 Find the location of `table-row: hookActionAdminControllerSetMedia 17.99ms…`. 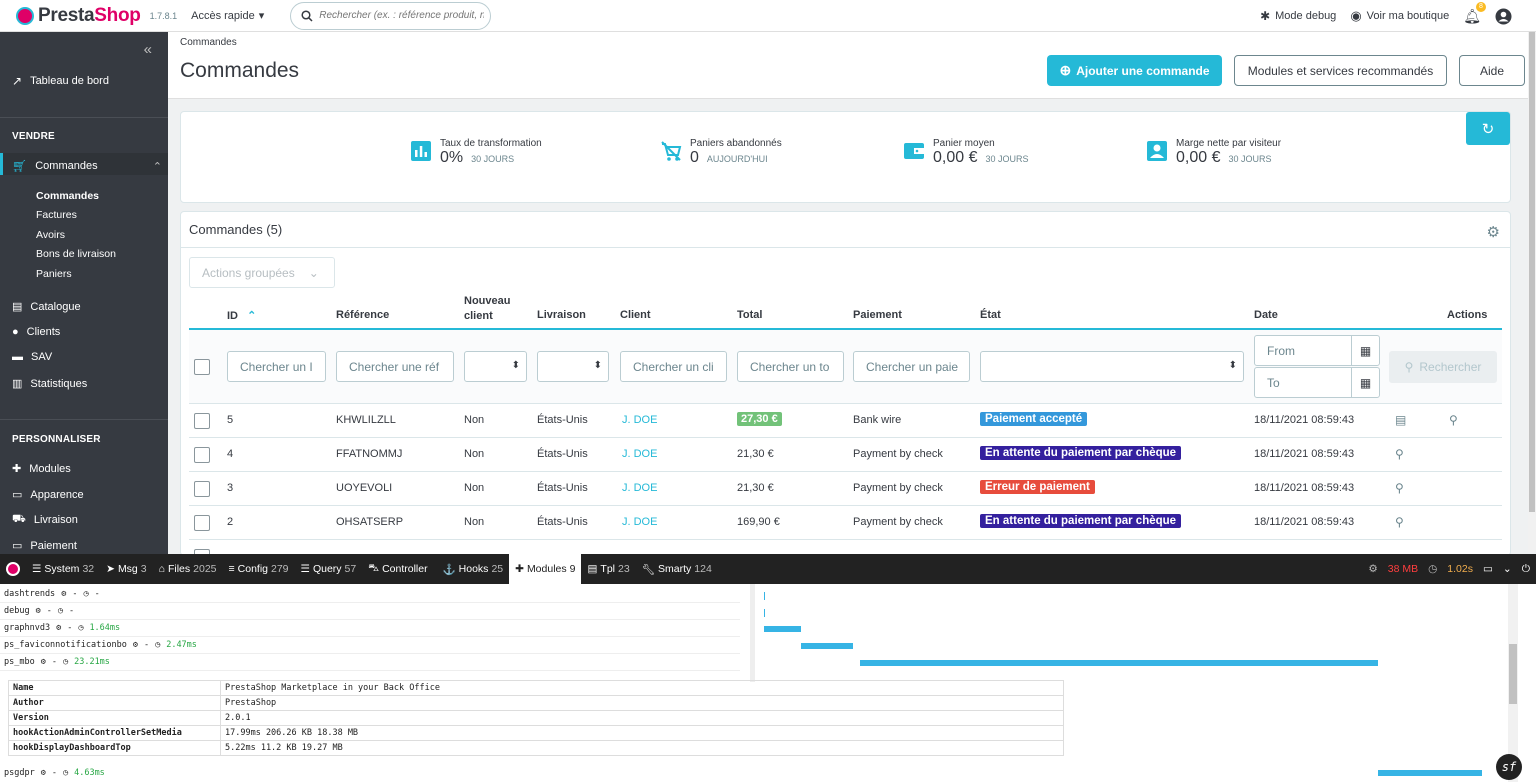

table-row: hookActionAdminControllerSetMedia 17.99ms… is located at coordinates (536, 733).